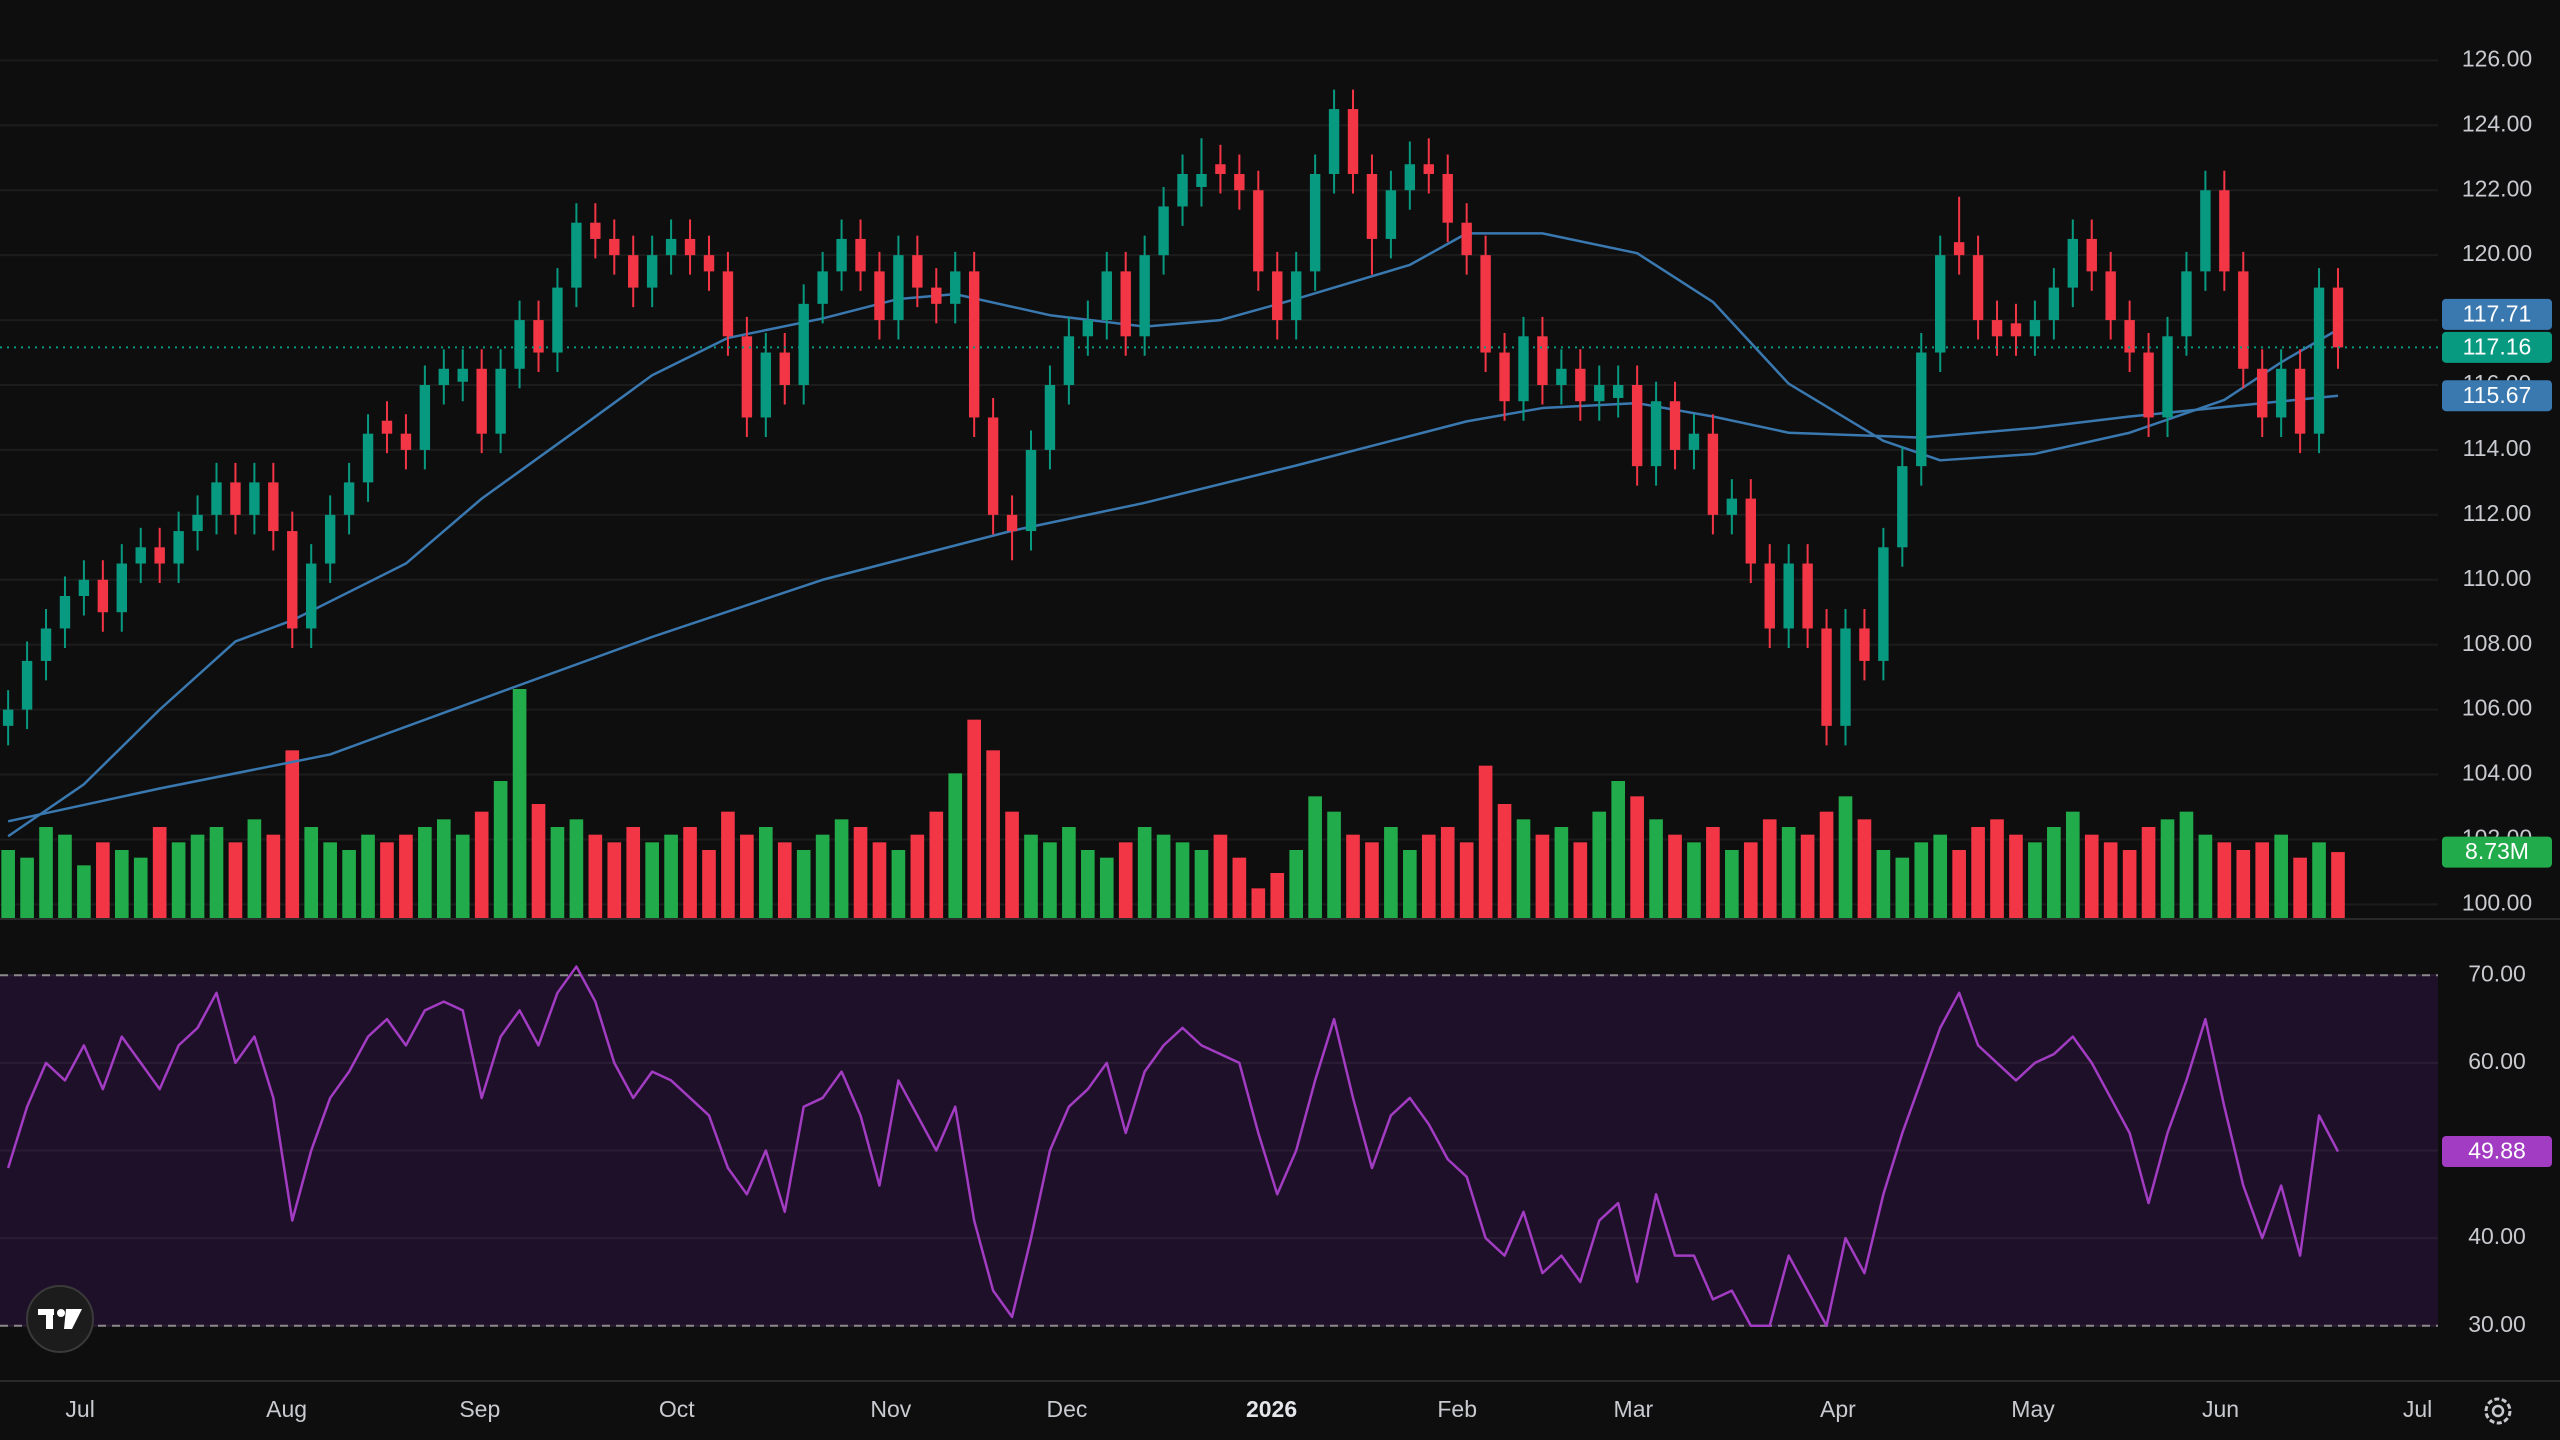 The height and width of the screenshot is (1440, 2560). What do you see at coordinates (2497, 1151) in the screenshot?
I see `rsi-badge-text: 49.88` at bounding box center [2497, 1151].